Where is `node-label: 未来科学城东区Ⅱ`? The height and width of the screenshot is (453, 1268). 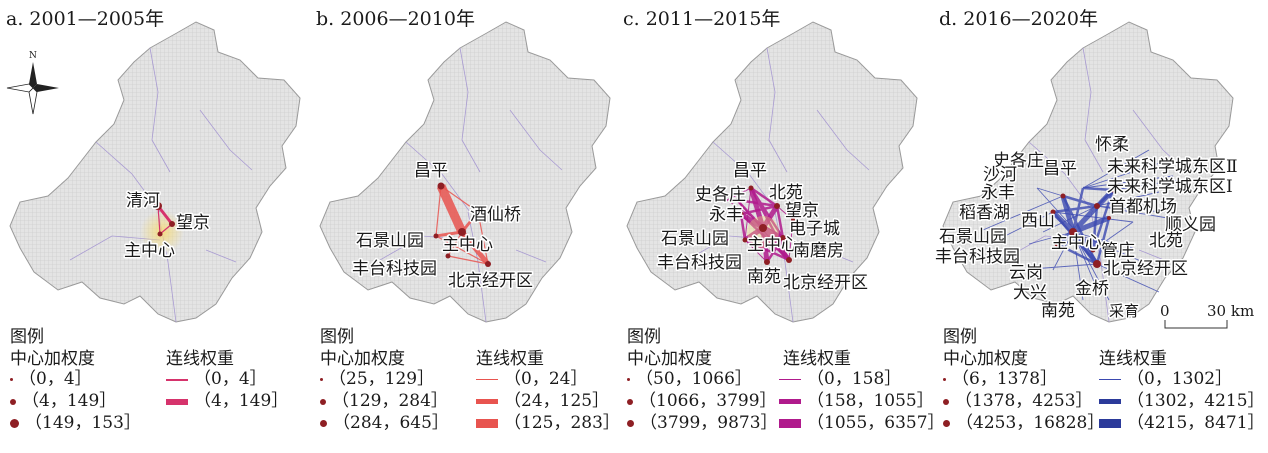 node-label: 未来科学城东区Ⅱ is located at coordinates (1172, 167).